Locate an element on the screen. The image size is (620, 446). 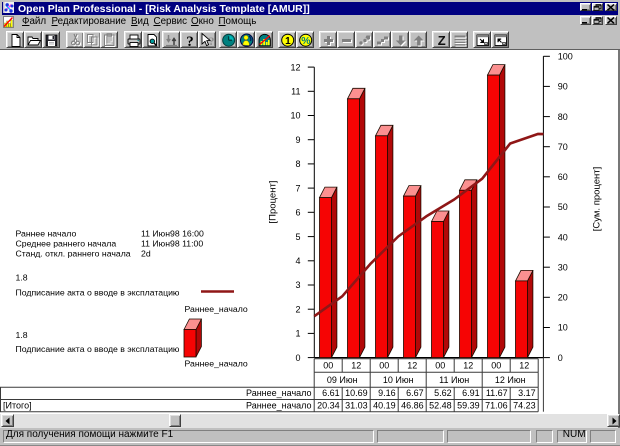
svg-text: 60 is located at coordinates (563, 177).